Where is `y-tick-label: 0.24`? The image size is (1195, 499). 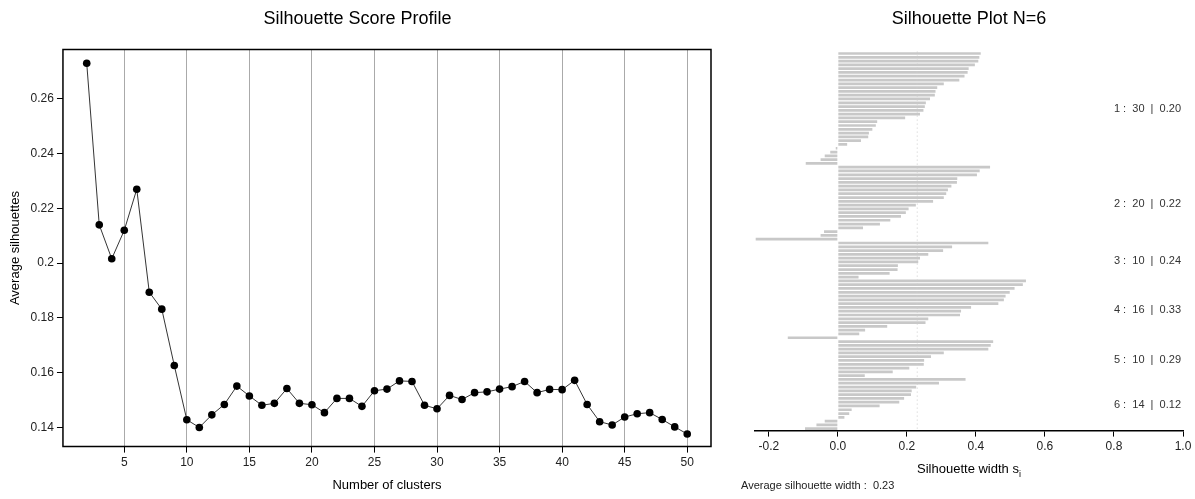
y-tick-label: 0.24 is located at coordinates (42, 152).